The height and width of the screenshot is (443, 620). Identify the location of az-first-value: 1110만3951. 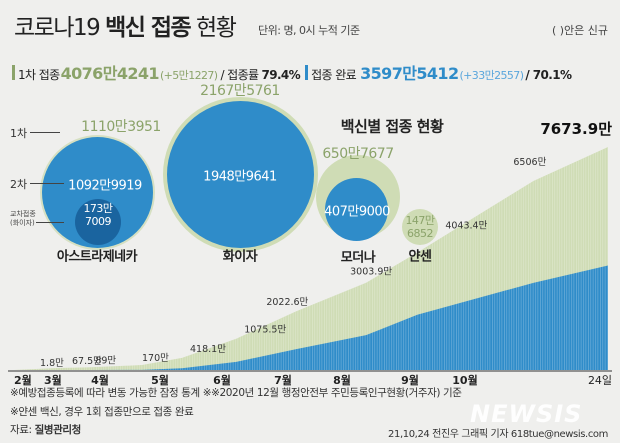
(121, 127).